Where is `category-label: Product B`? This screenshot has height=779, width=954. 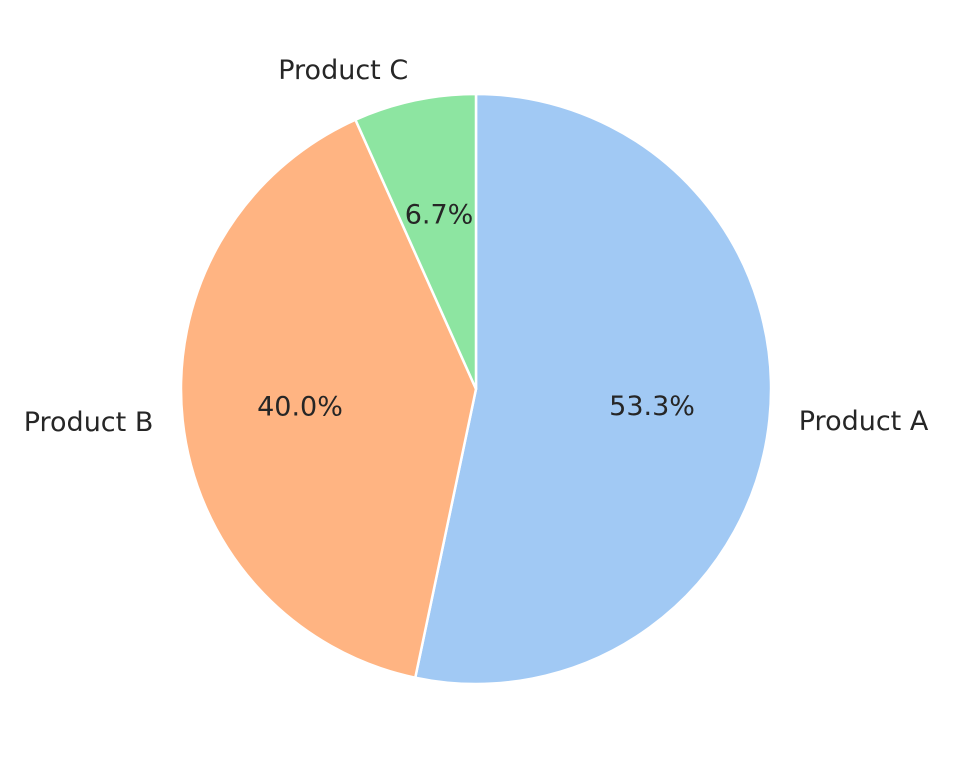
category-label: Product B is located at coordinates (89, 422).